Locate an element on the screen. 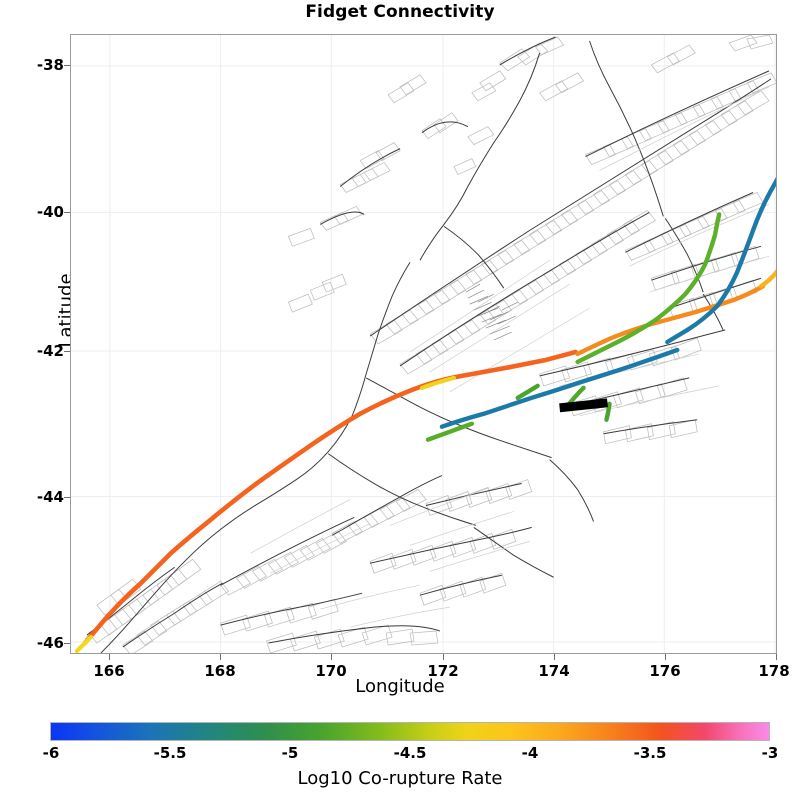 The image size is (800, 806). page-title: Fidget Connectivity is located at coordinates (400, 12).